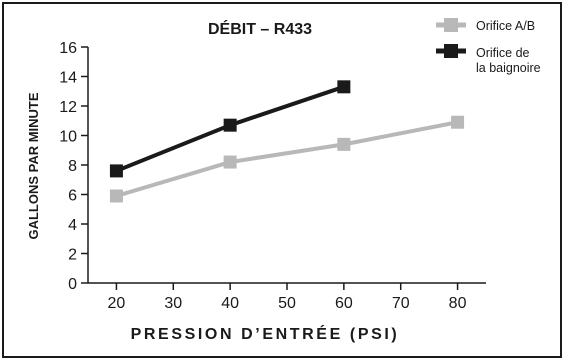 This screenshot has height=362, width=566. I want to click on legend-marker-orifice-baignoire, so click(451, 51).